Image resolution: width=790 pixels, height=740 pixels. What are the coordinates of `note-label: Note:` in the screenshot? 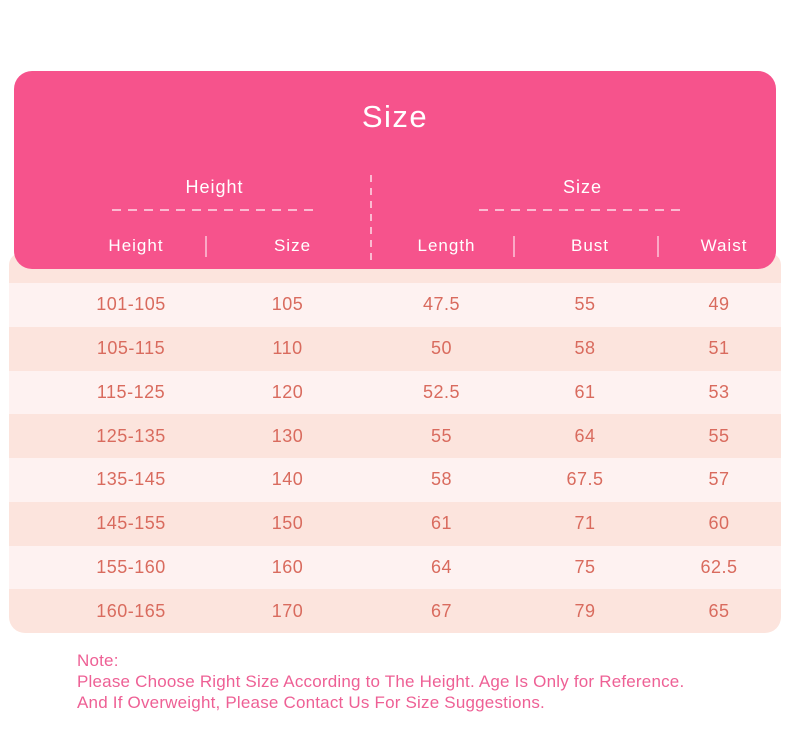 It's located at (98, 660).